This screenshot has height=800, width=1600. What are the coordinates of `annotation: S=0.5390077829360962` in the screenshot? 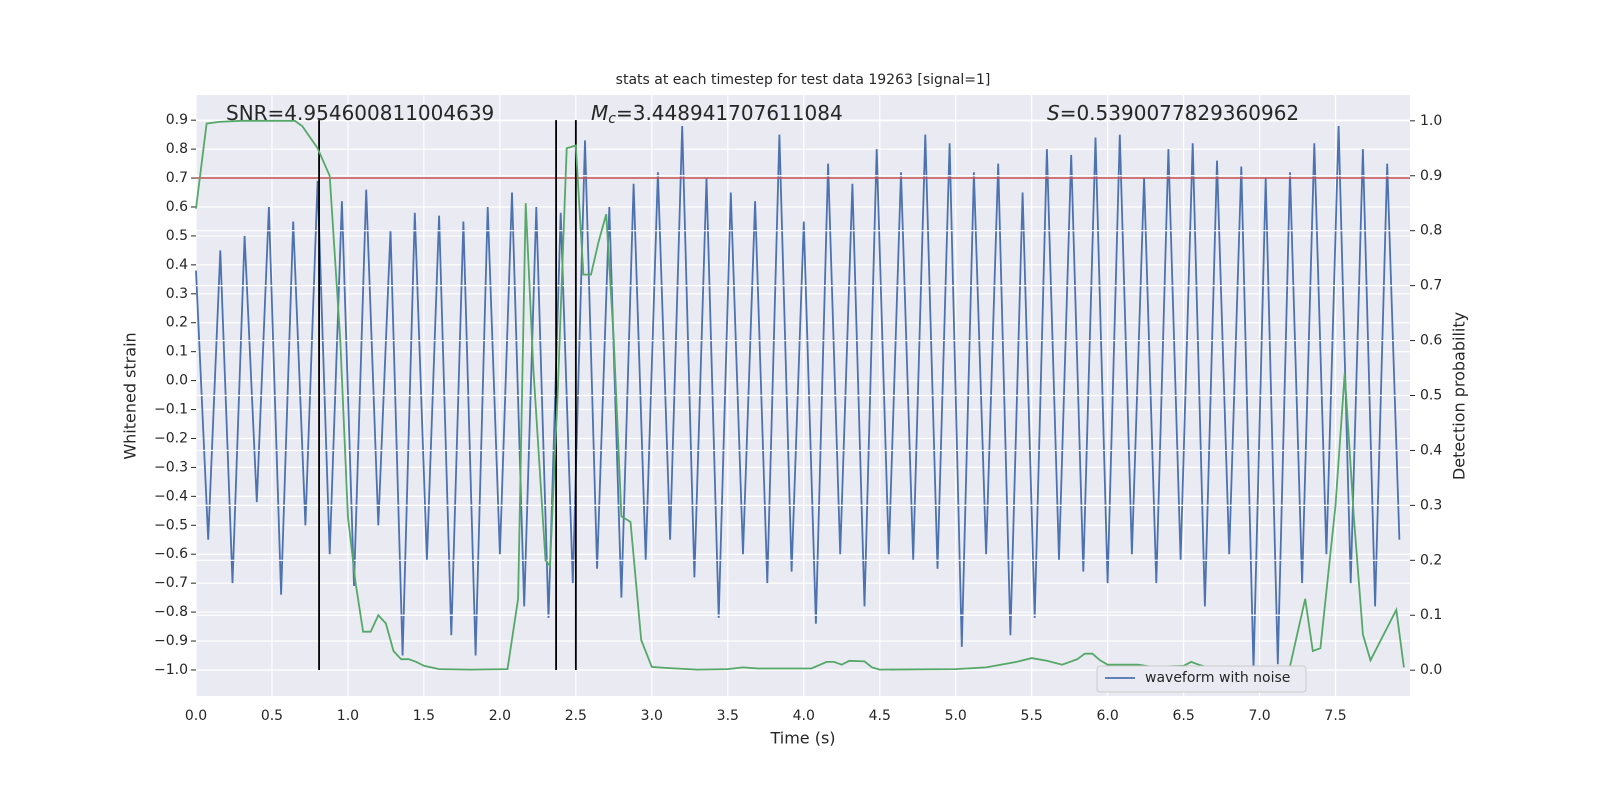 It's located at (1173, 113).